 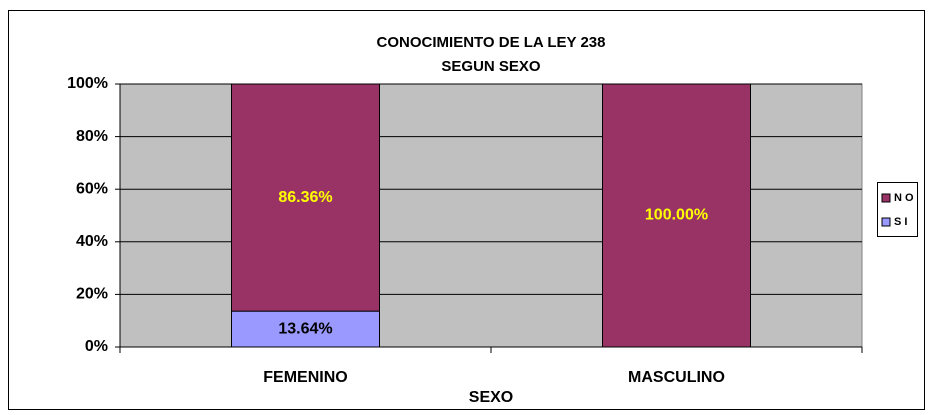 What do you see at coordinates (92, 136) in the screenshot?
I see `y-tick-label: 80%` at bounding box center [92, 136].